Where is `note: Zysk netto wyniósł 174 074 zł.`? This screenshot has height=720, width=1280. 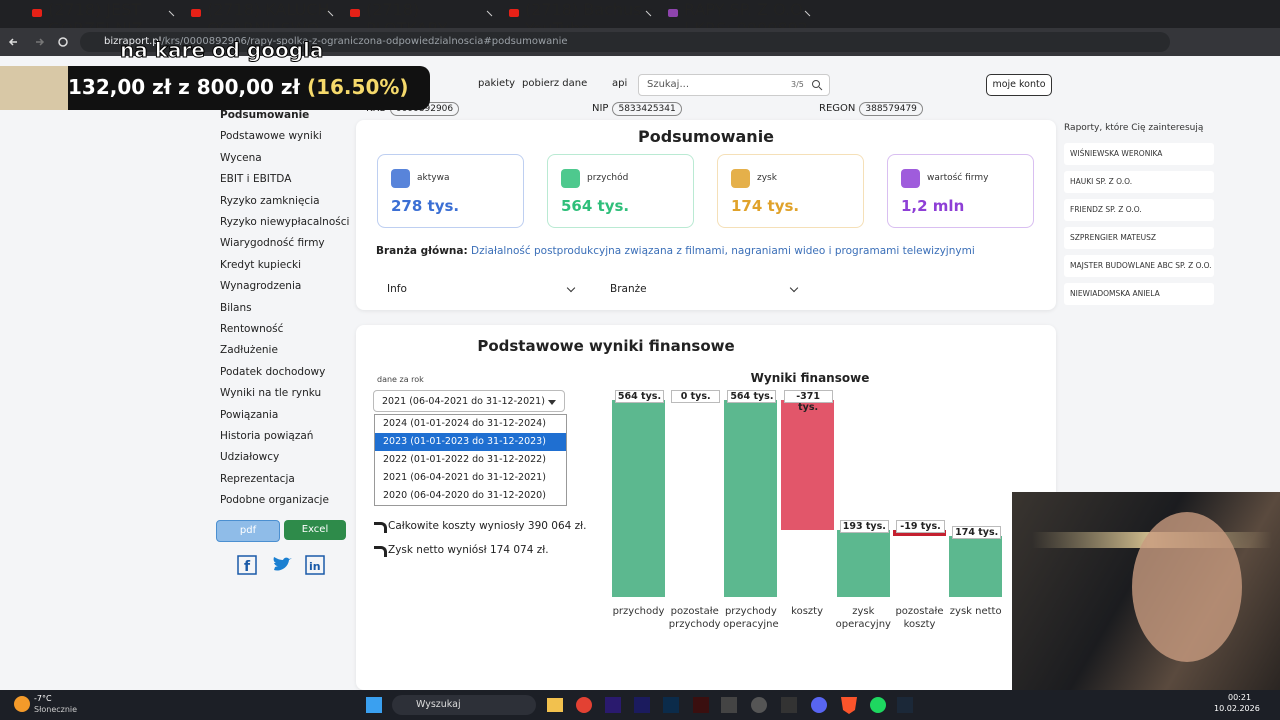 note: Zysk netto wyniósł 174 074 zł. is located at coordinates (468, 550).